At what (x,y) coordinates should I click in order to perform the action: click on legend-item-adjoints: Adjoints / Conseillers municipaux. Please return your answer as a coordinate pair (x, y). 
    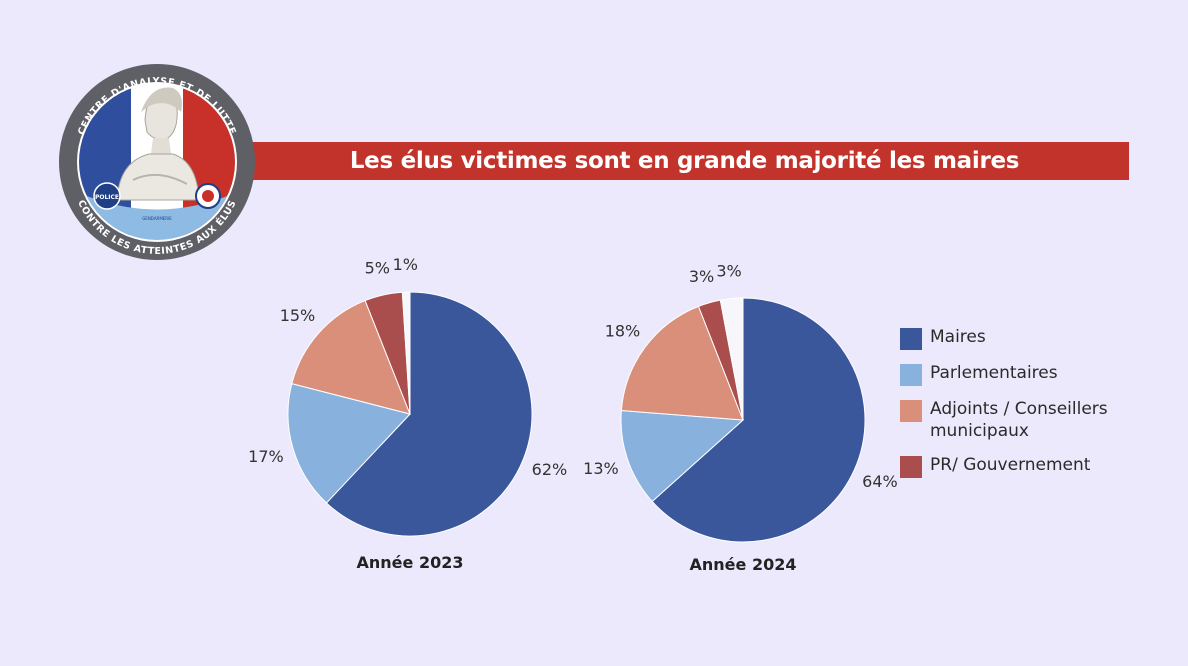
    Looking at the image, I should click on (1040, 420).